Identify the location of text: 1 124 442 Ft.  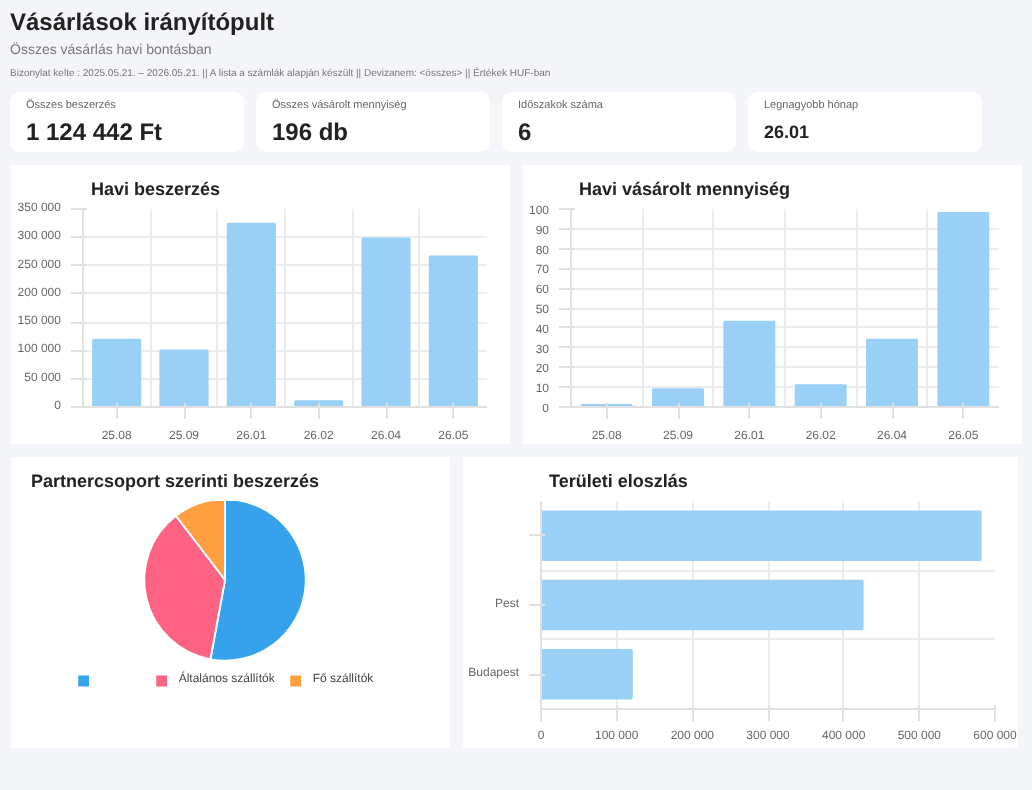
(94, 132).